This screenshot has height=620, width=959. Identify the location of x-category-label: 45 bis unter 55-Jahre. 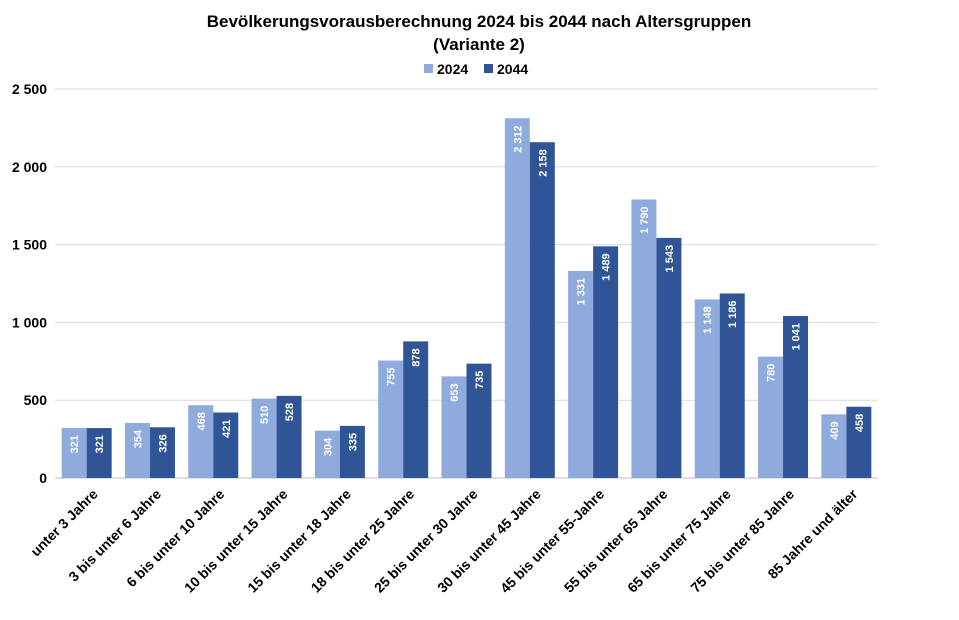
(552, 541).